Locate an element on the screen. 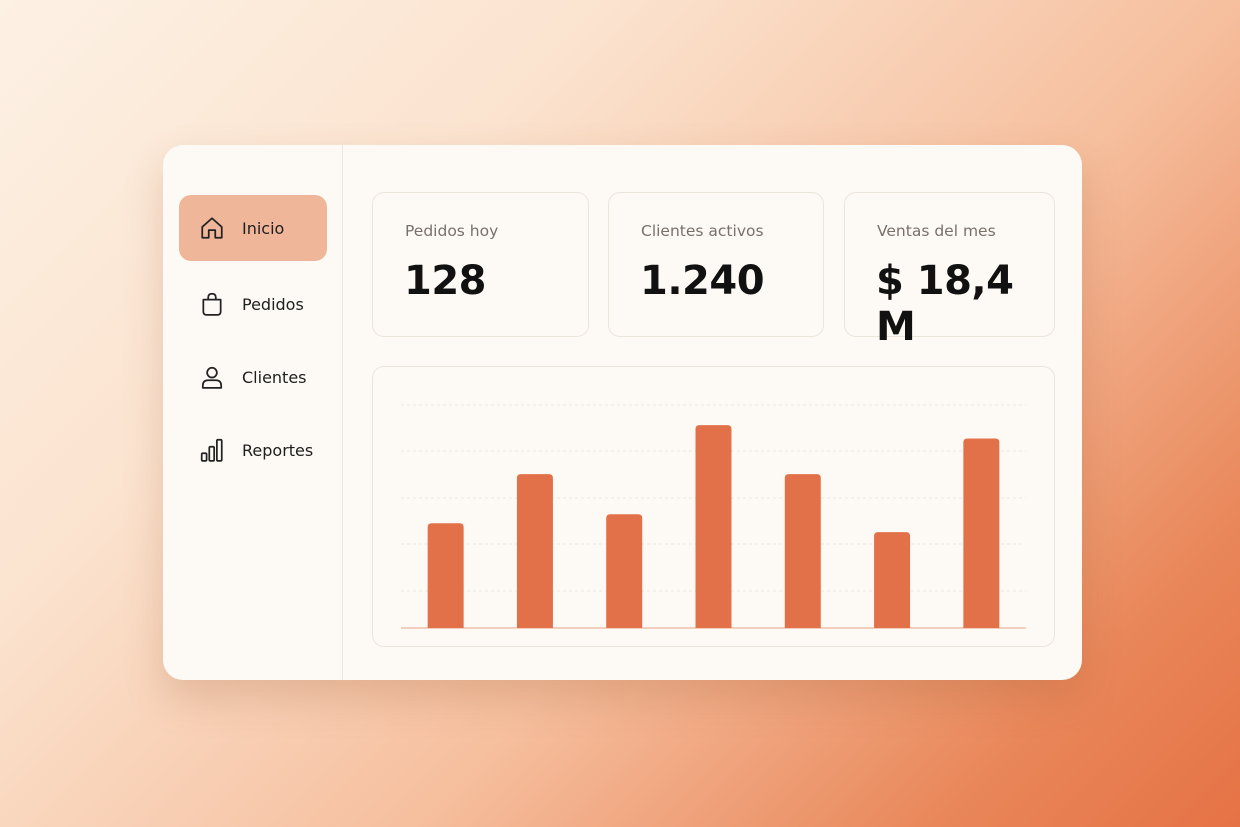  stat-value: 1.240 is located at coordinates (702, 281).